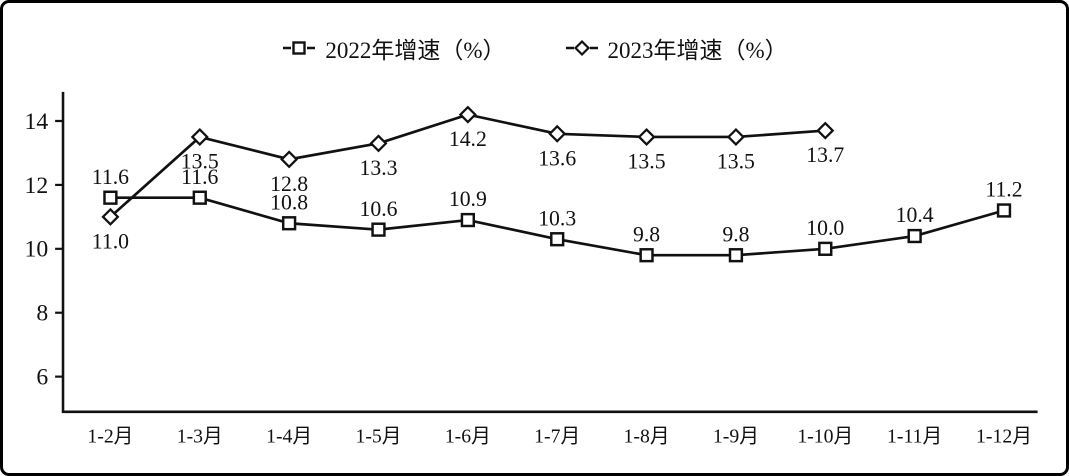 Image resolution: width=1069 pixels, height=476 pixels. I want to click on data-label: 10.4, so click(915, 215).